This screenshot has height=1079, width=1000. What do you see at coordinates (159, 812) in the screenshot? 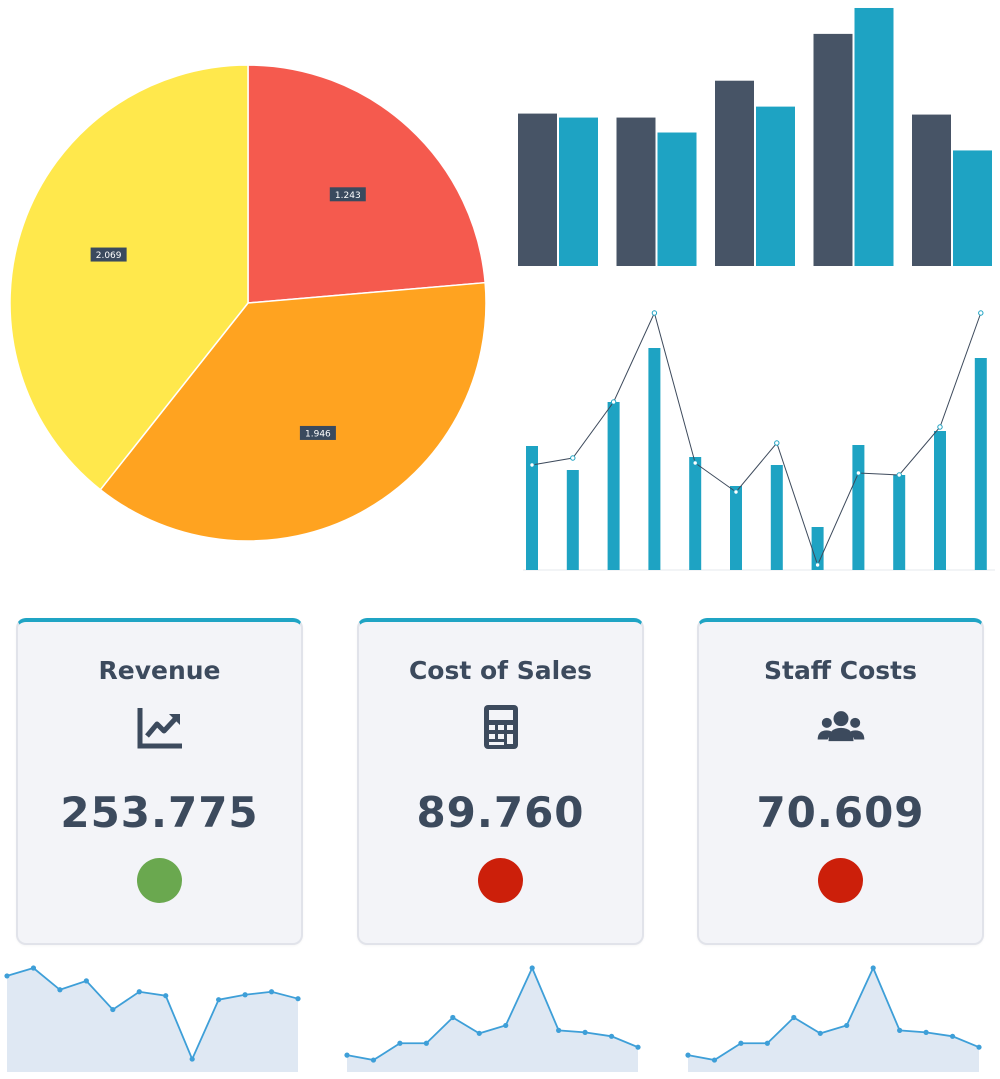
I see `kpi-value: 253.775` at bounding box center [159, 812].